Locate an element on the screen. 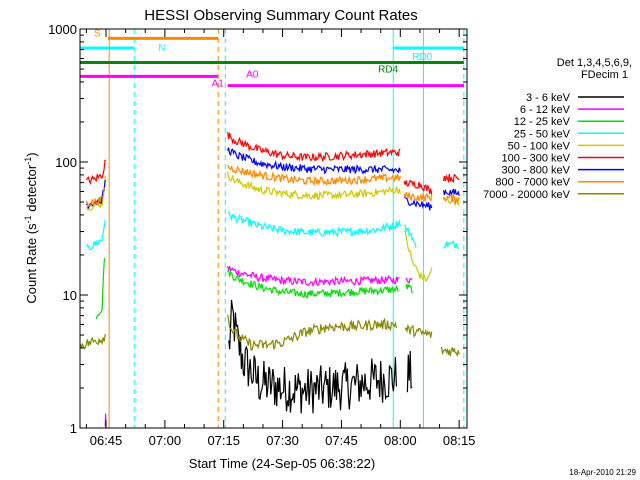  y-axis-label: Count Rate (s-1 detector-1) is located at coordinates (31, 227).